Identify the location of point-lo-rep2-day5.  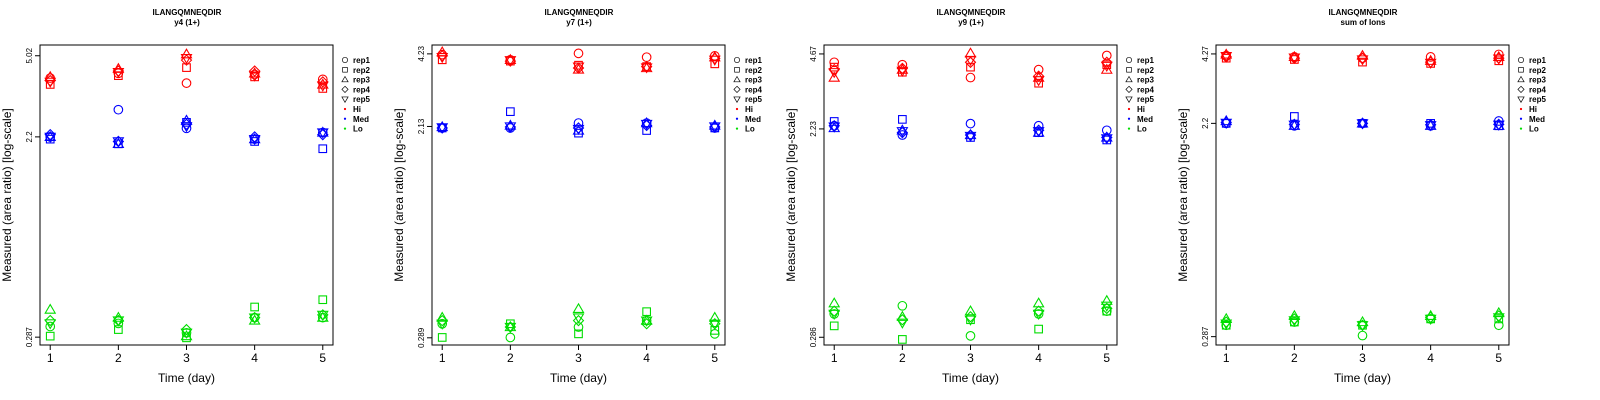
(1107, 311).